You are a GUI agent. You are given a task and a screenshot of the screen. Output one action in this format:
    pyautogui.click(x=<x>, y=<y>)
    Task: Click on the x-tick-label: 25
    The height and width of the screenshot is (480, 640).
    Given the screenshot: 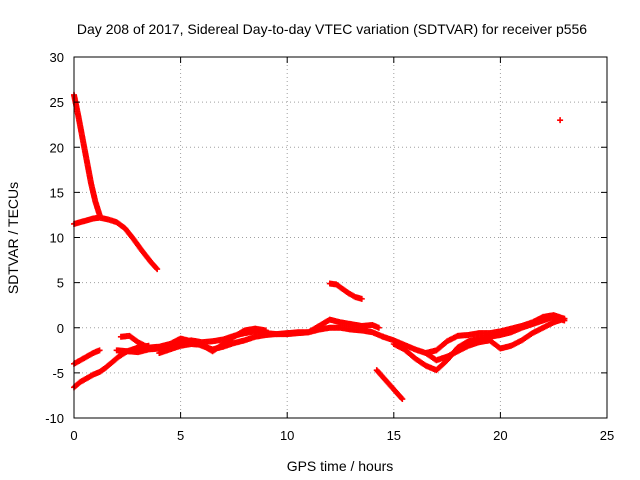 What is the action you would take?
    pyautogui.click(x=607, y=435)
    